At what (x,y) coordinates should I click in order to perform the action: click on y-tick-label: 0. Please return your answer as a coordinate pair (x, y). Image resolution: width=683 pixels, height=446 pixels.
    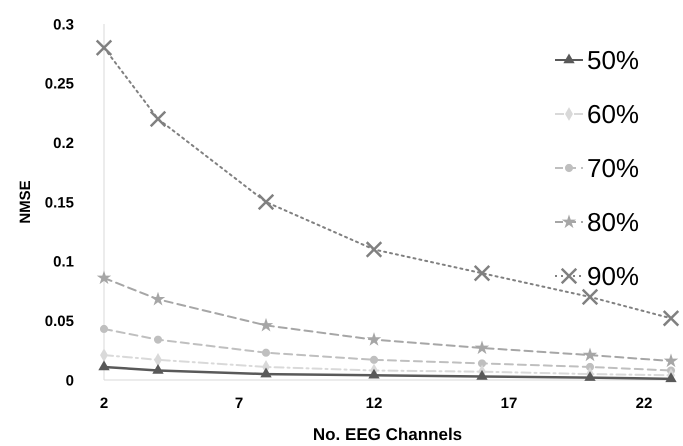
    Looking at the image, I should click on (70, 381).